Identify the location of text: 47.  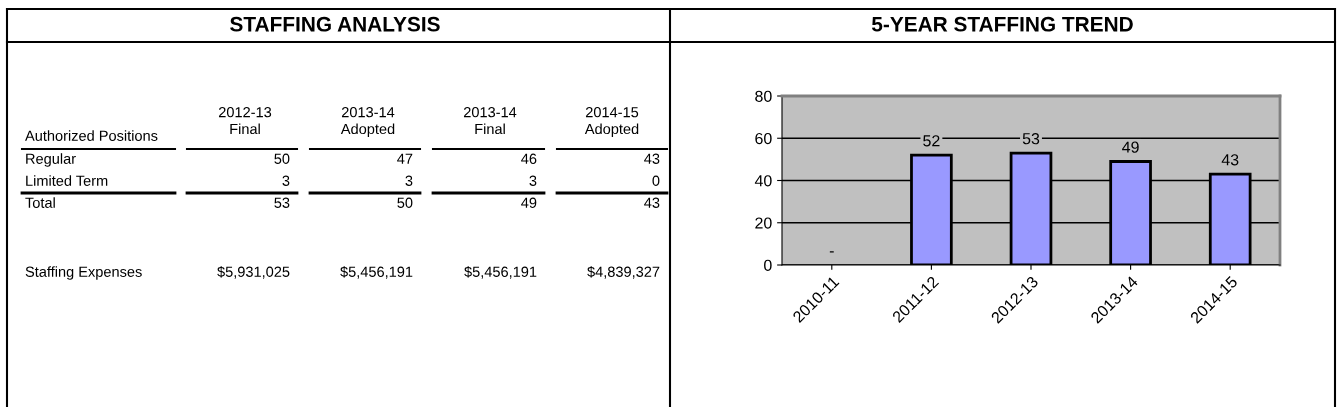
(405, 158).